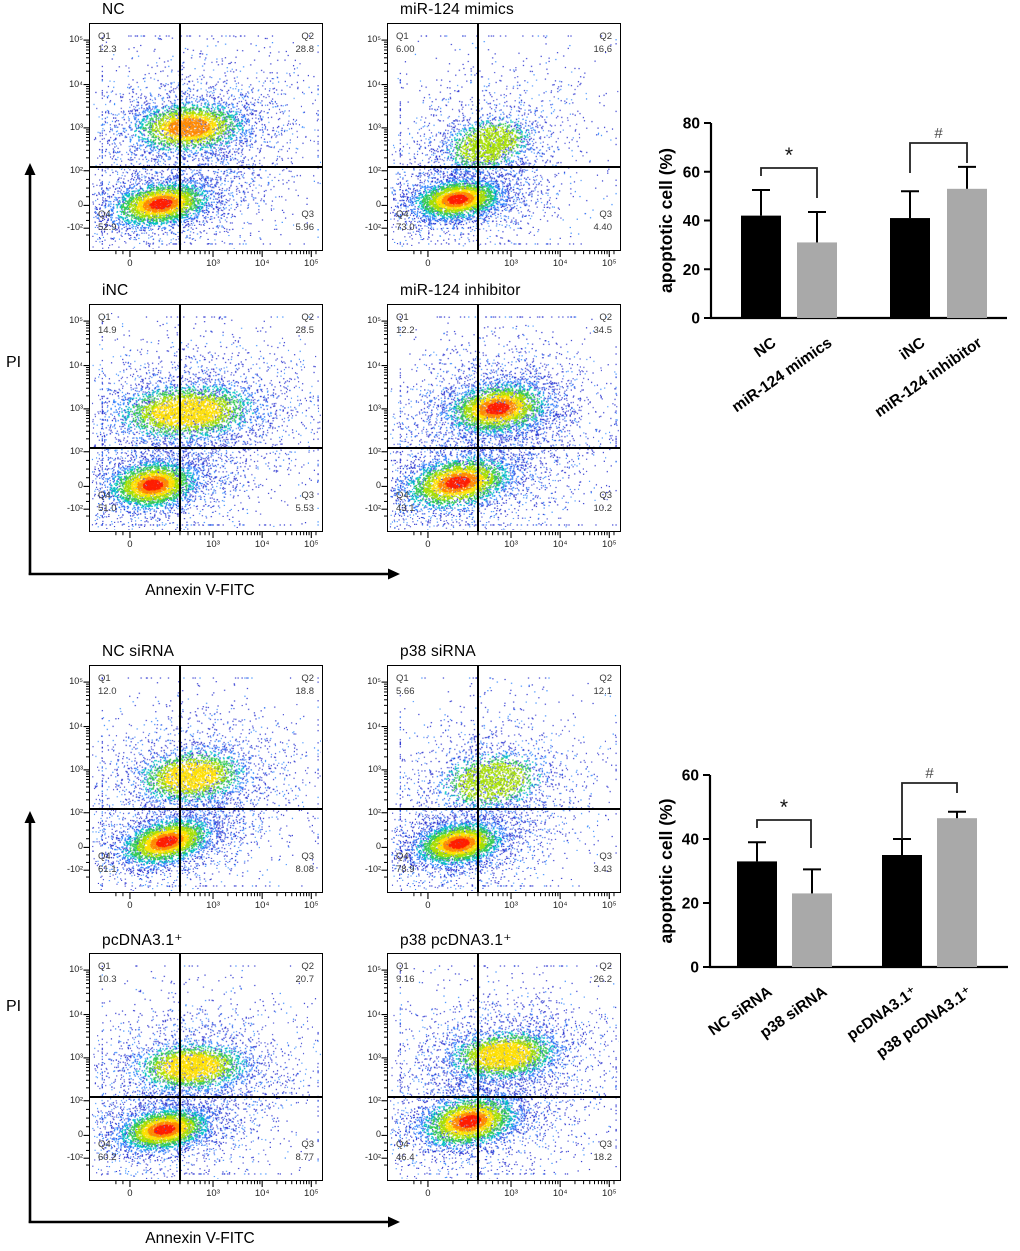 This screenshot has height=1251, width=1020. Describe the element at coordinates (206, 779) in the screenshot. I see `flow-plot-nc-sirna: Q1 12.0 Q2 18.8 Q4 61.1 Q3 8.08` at that location.